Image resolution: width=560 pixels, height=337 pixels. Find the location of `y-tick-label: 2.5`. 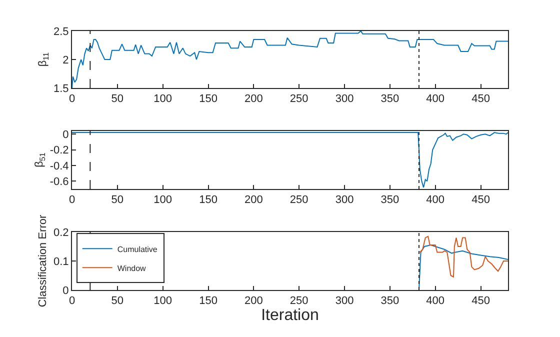

y-tick-label: 2.5 is located at coordinates (61, 32).